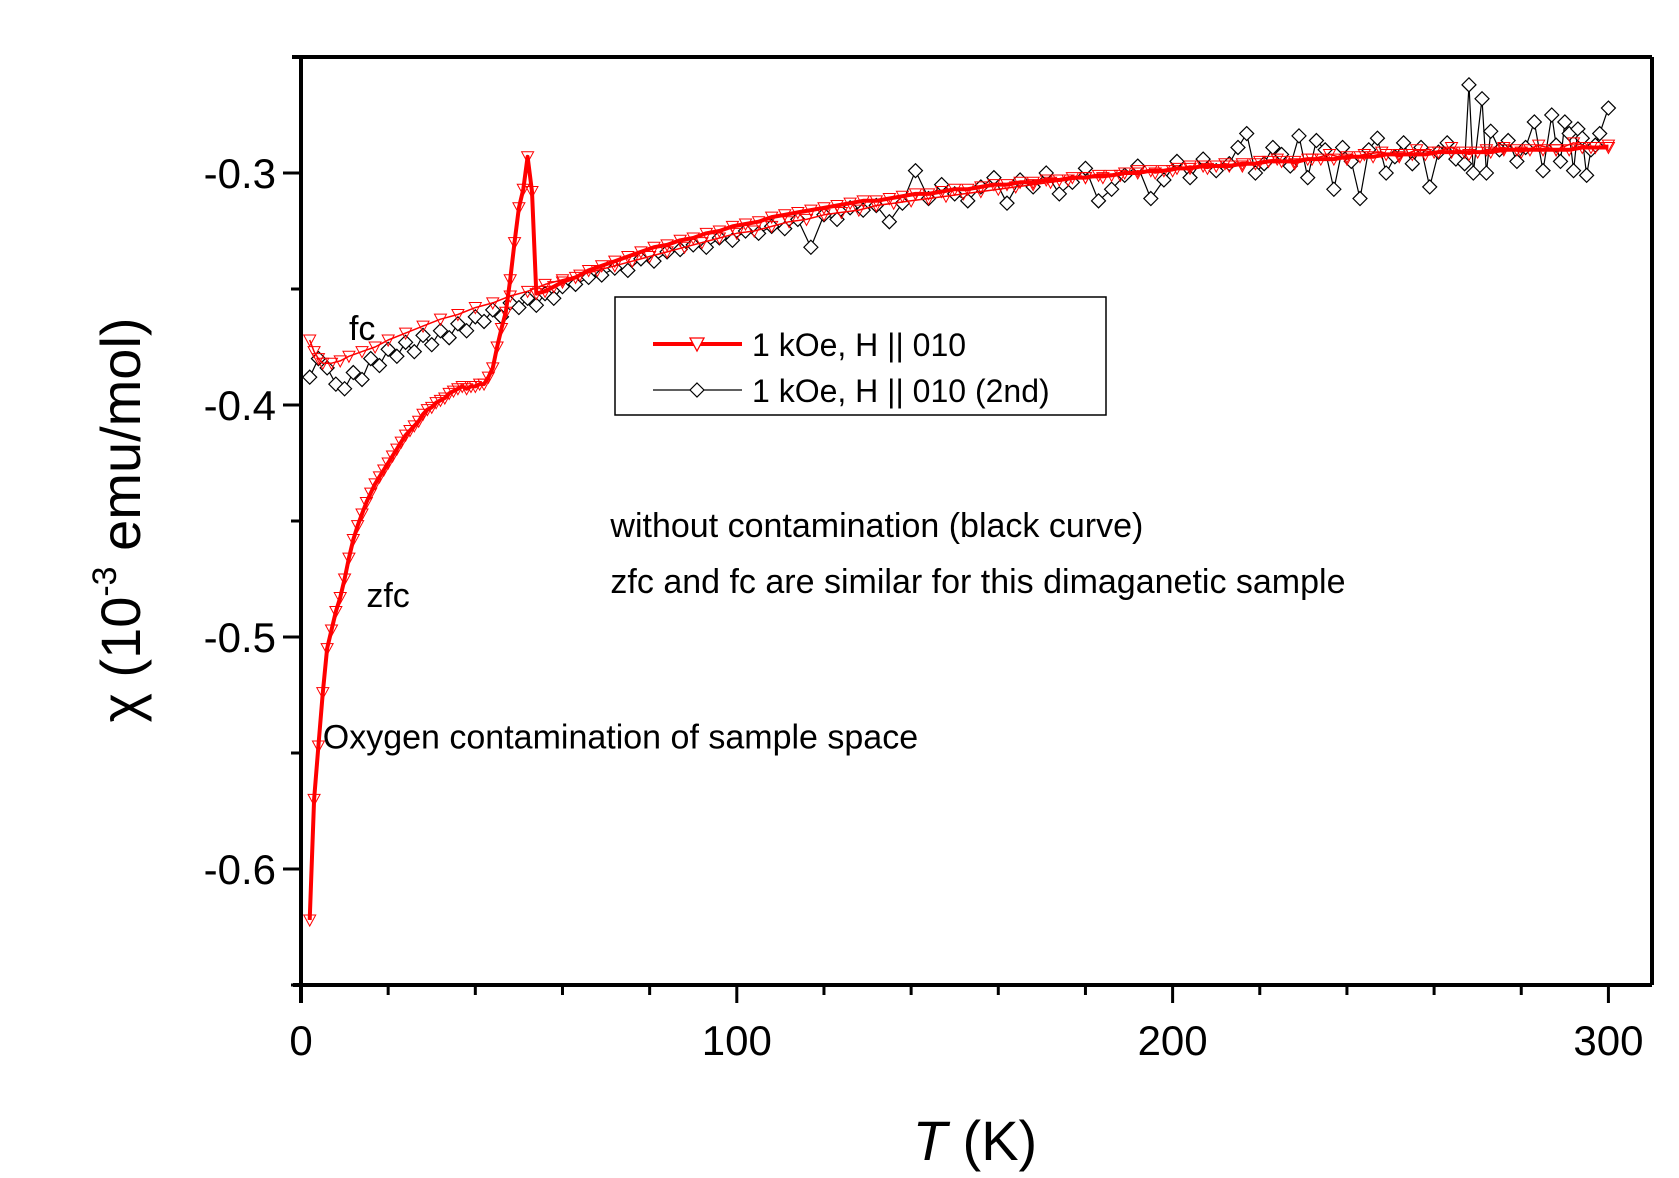 Image resolution: width=1679 pixels, height=1178 pixels. What do you see at coordinates (901, 391) in the screenshot?
I see `legend-label-series-2: 1 kOe, H || 010 (2nd)` at bounding box center [901, 391].